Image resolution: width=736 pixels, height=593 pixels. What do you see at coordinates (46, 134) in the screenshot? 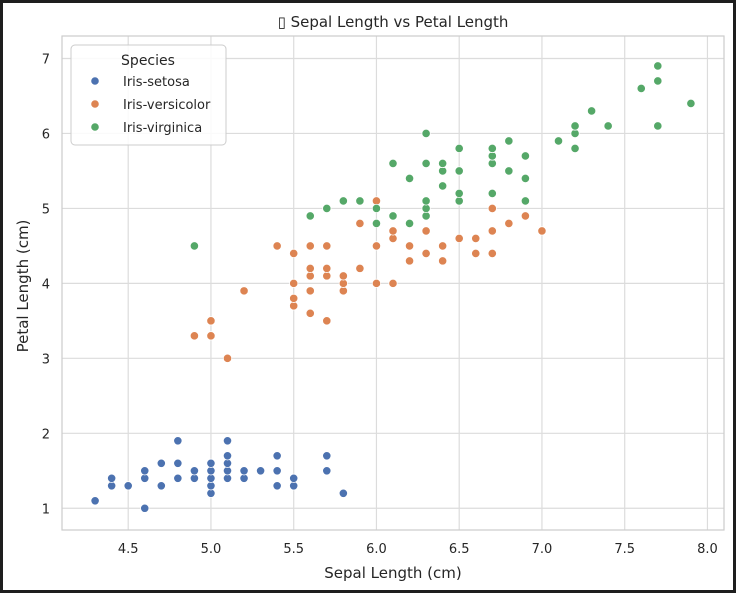
I see `y-tick-label: 6` at bounding box center [46, 134].